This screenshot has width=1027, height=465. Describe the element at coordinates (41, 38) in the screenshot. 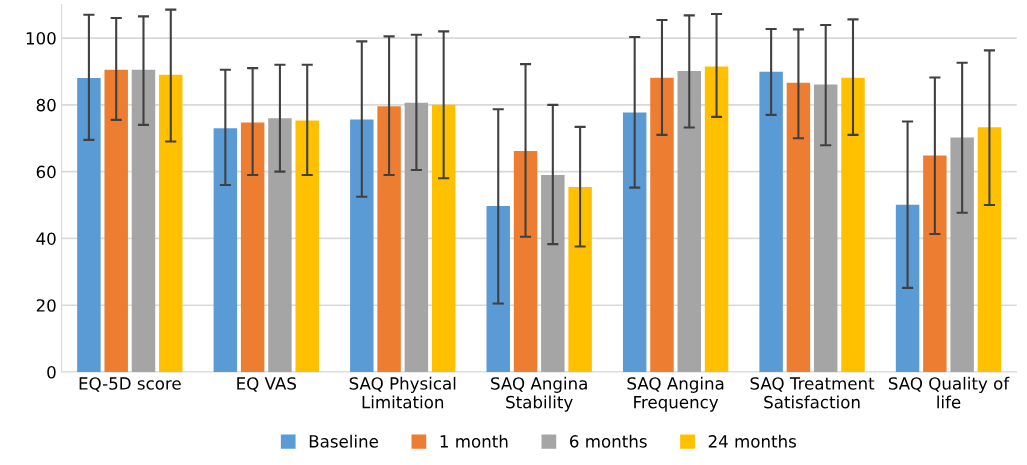

I see `y-tick-label: 100` at that location.